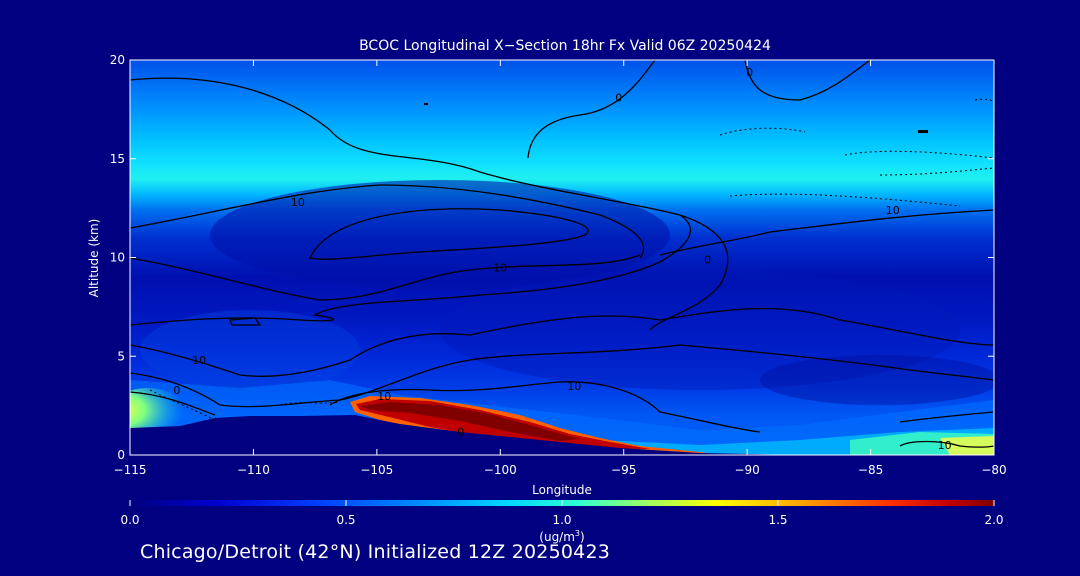  What do you see at coordinates (561, 520) in the screenshot?
I see `colorbar-tick-label: 1.0` at bounding box center [561, 520].